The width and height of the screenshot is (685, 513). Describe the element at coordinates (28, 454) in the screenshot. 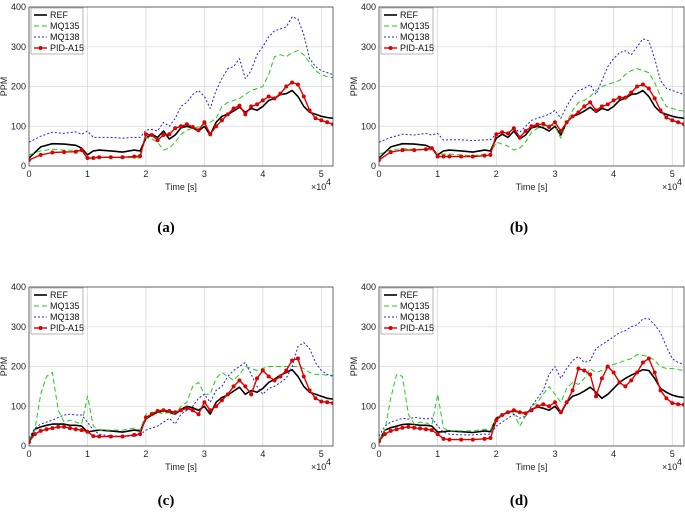

I see `x-tick-label: 0` at that location.